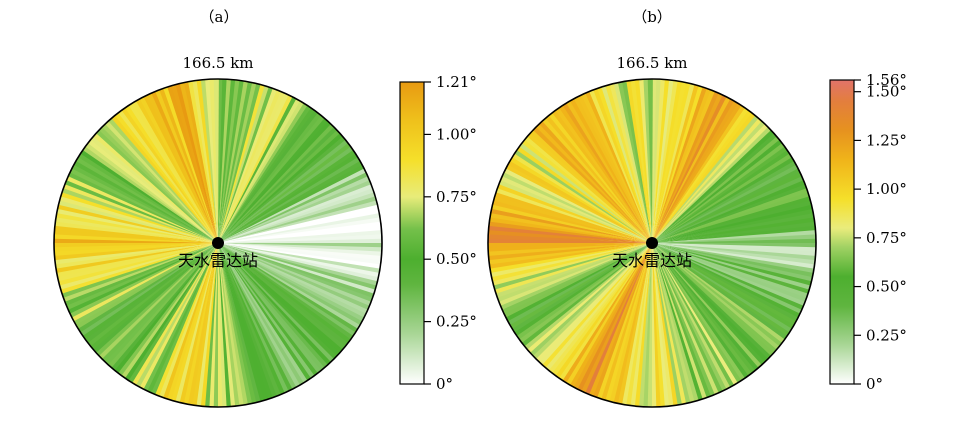 The image size is (965, 422). What do you see at coordinates (651, 63) in the screenshot?
I see `panel-b-range-label: 166.5 km` at bounding box center [651, 63].